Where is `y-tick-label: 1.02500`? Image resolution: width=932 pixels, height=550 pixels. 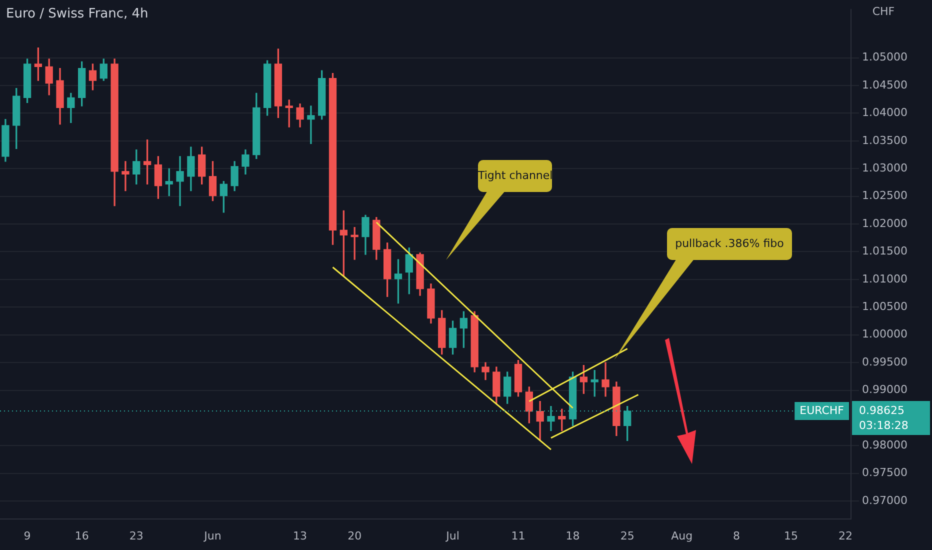
y-tick-label: 1.02500 is located at coordinates (885, 195).